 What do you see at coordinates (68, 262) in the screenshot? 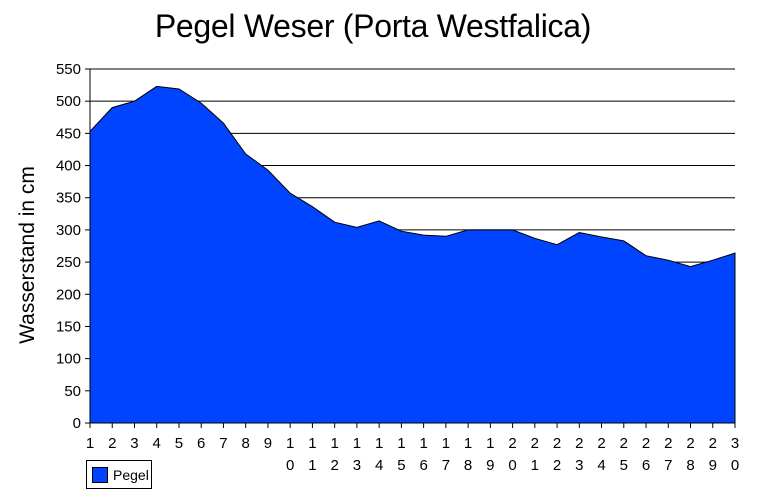
I see `y-tick-label: 250` at bounding box center [68, 262].